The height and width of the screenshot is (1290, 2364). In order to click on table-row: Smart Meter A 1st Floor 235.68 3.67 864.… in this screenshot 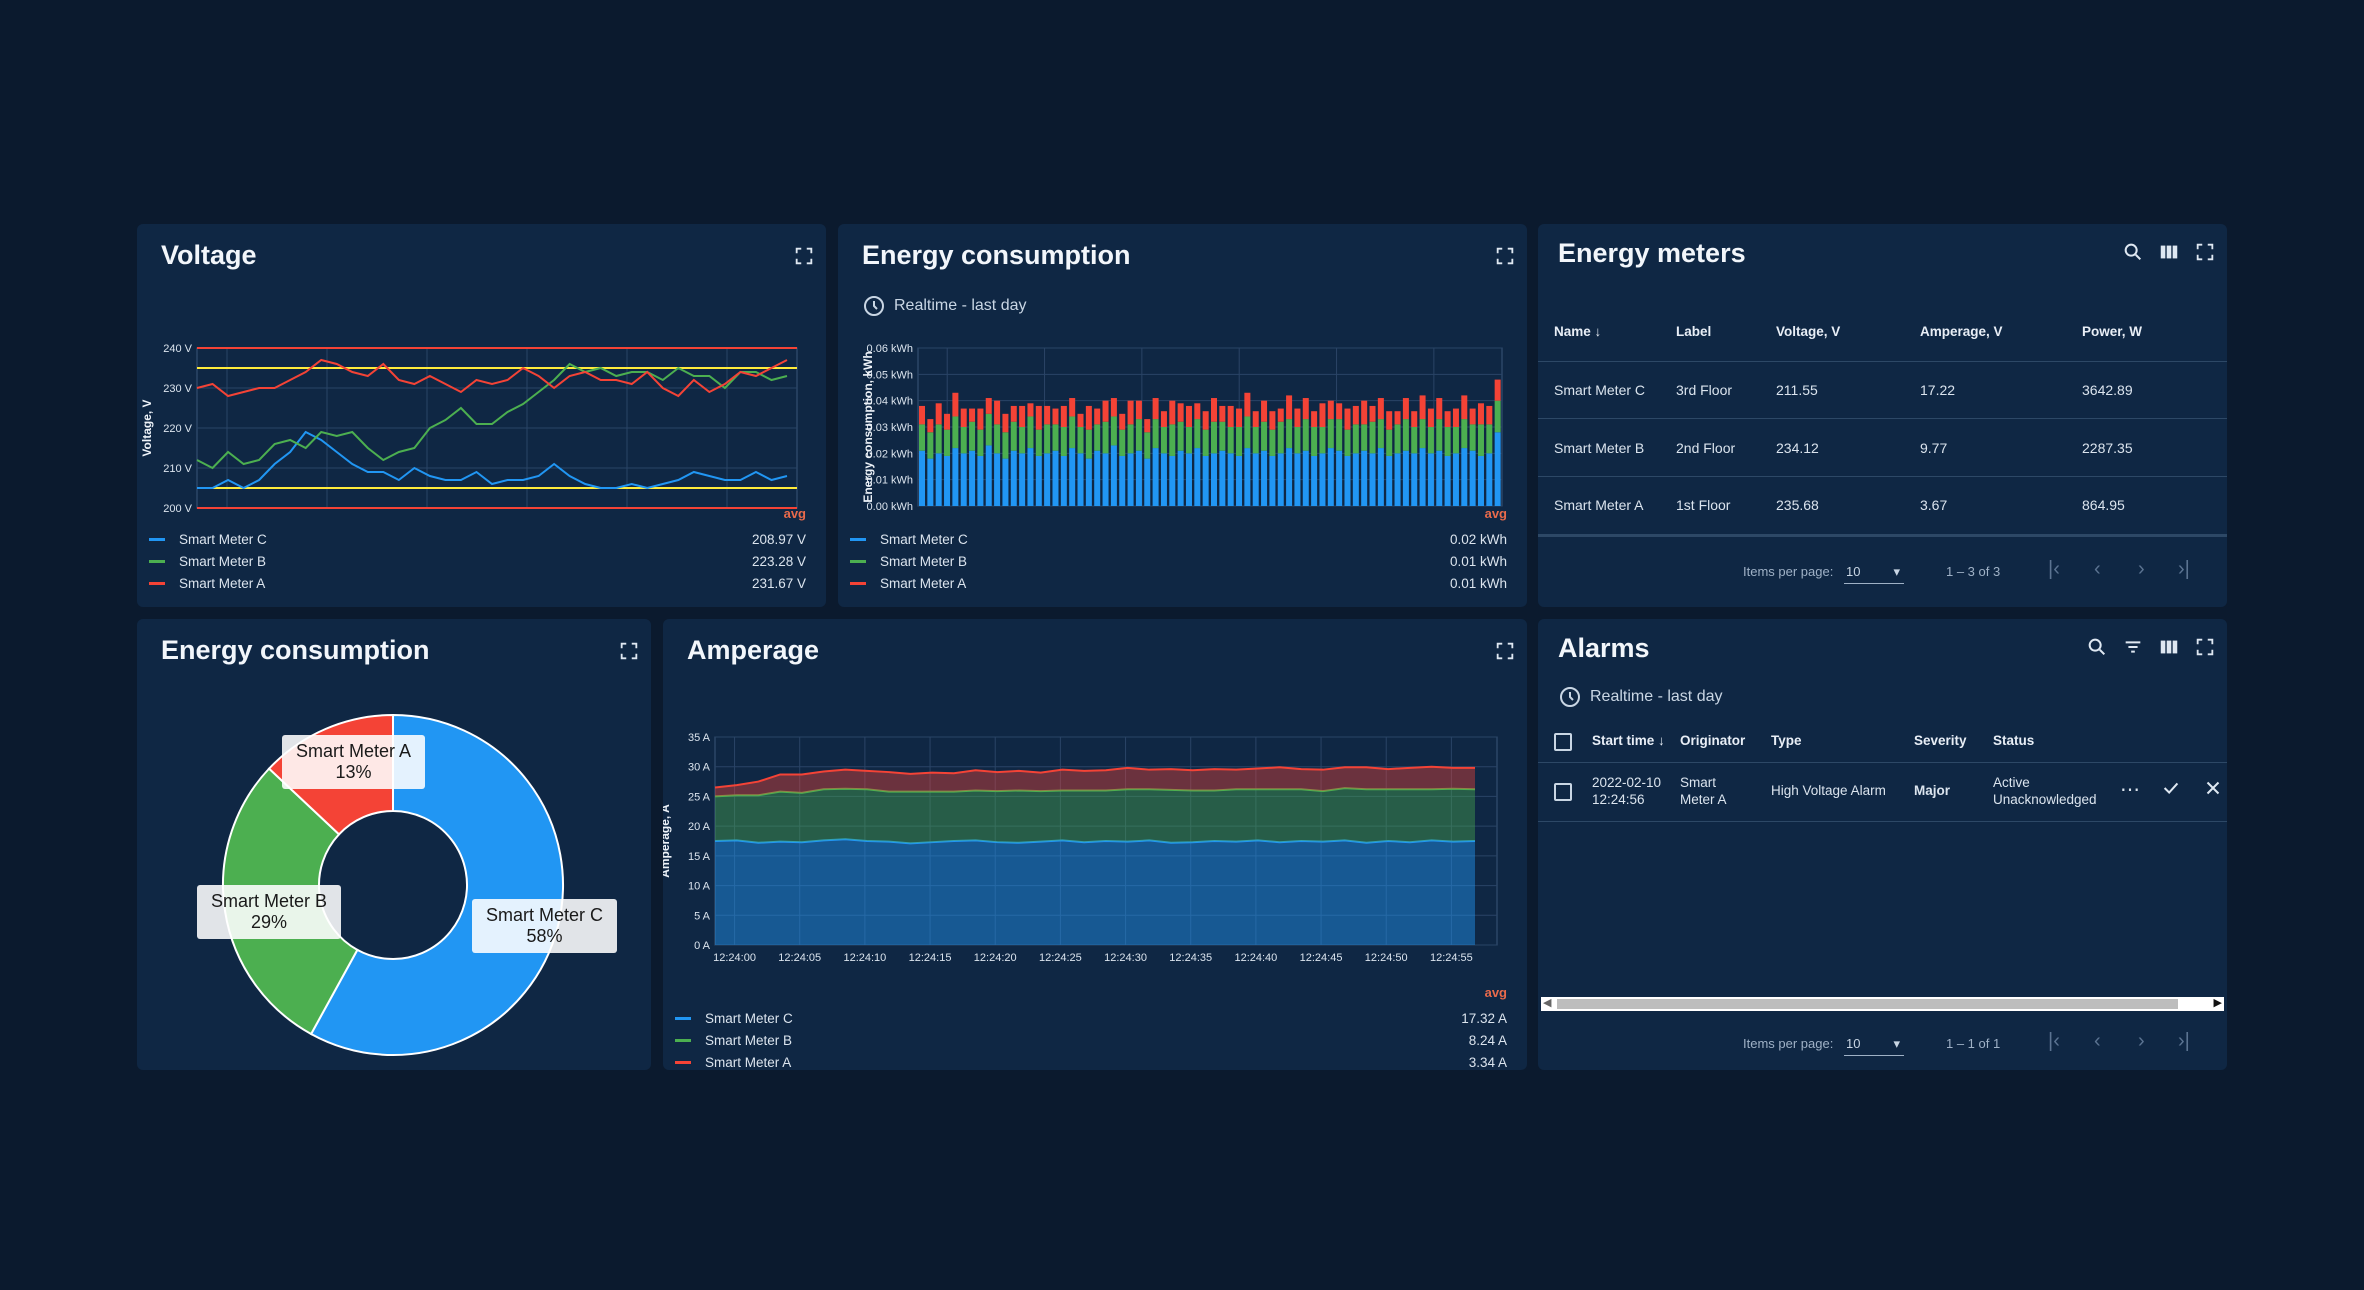, I will do `click(1882, 507)`.